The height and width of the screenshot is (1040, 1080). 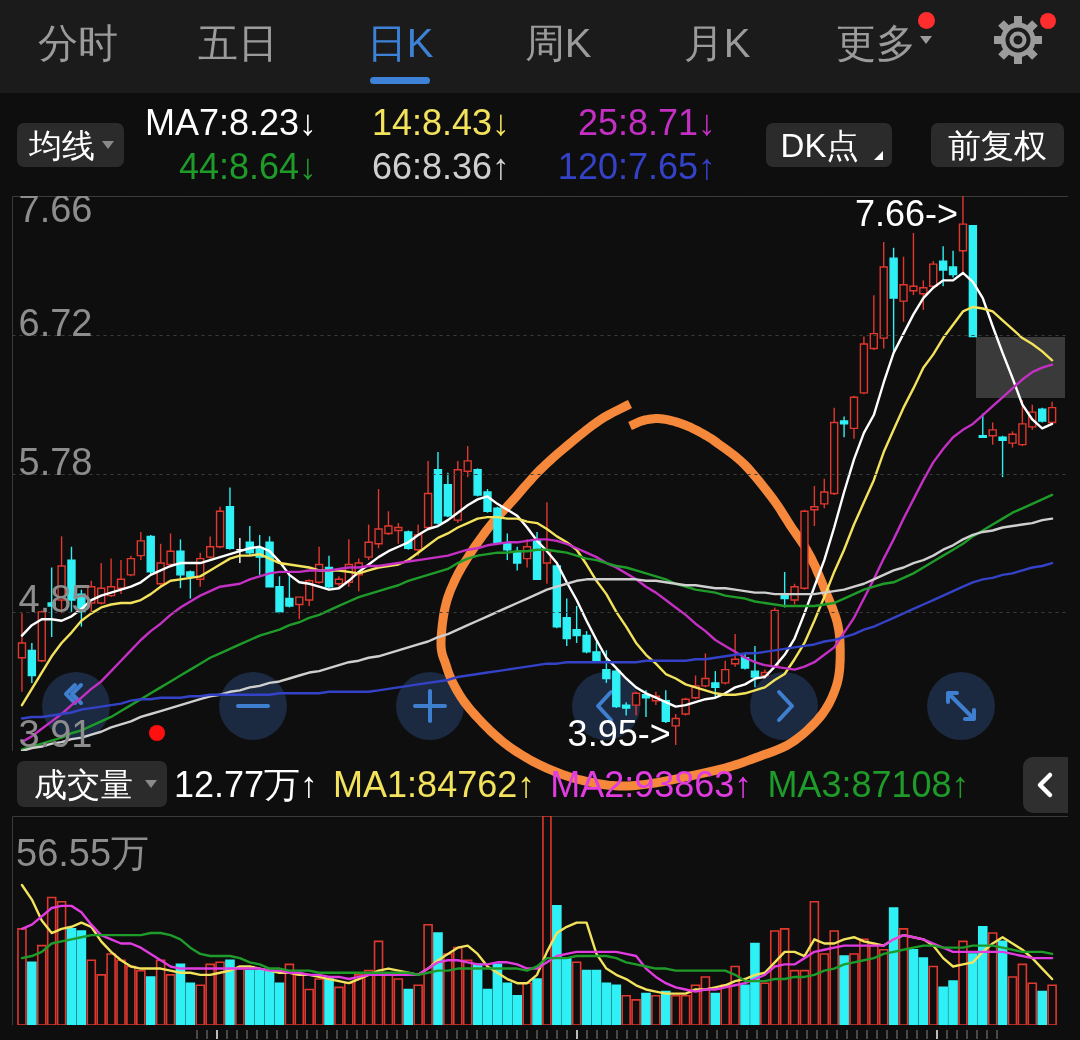 I want to click on y-tick-label: 5.78, so click(x=55, y=461).